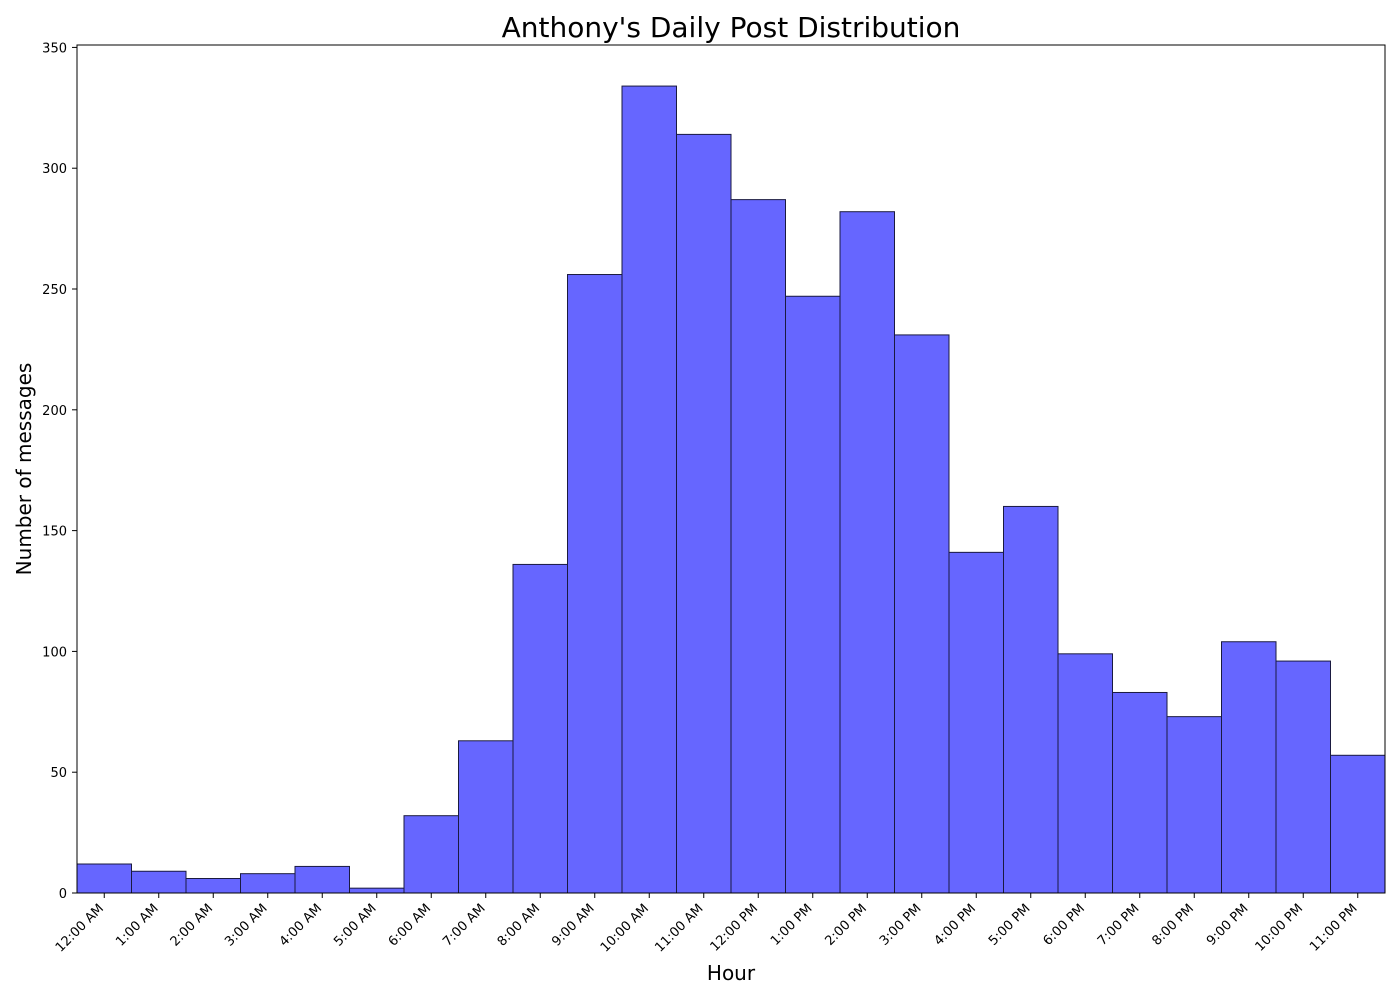 This screenshot has width=1400, height=1004. Describe the element at coordinates (734, 927) in the screenshot. I see `x-tick-label-12: 12:00 PM` at that location.